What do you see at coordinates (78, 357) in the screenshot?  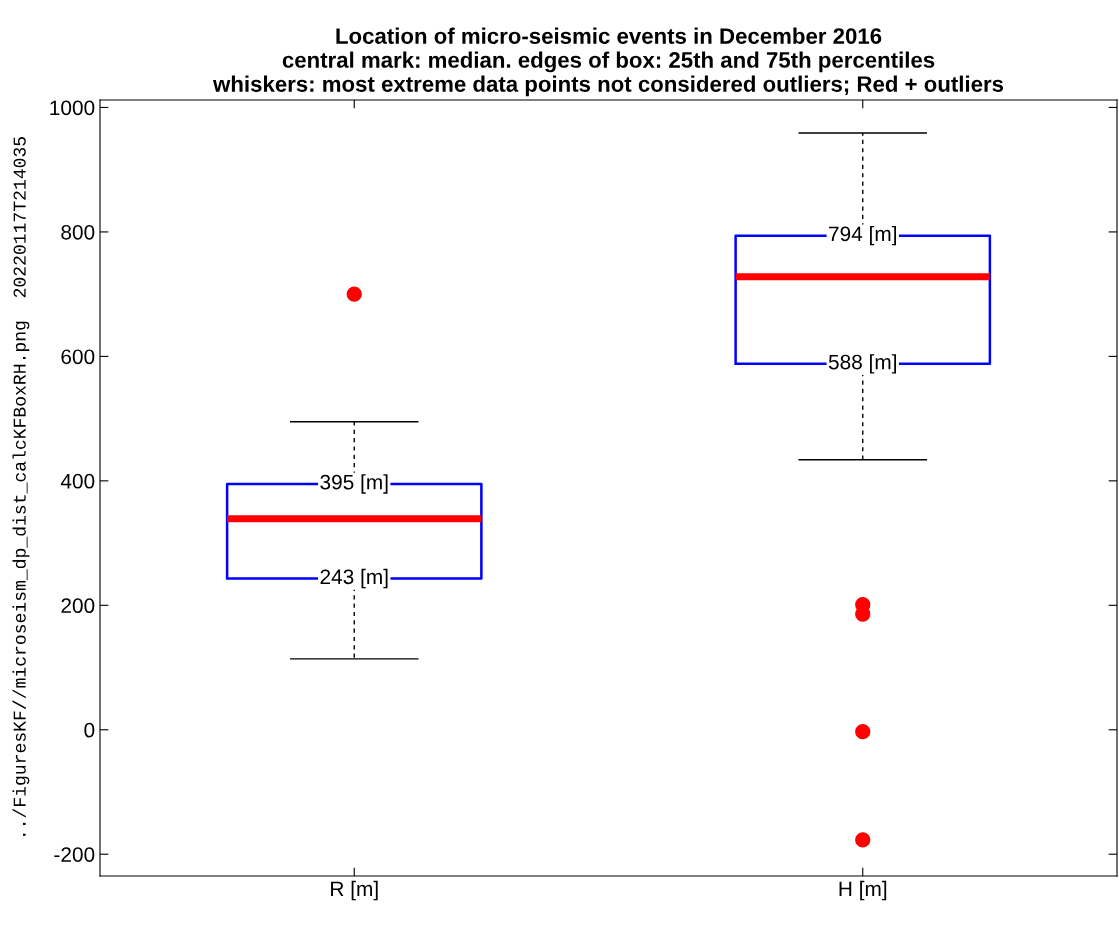 I see `y-tick-label: 600` at bounding box center [78, 357].